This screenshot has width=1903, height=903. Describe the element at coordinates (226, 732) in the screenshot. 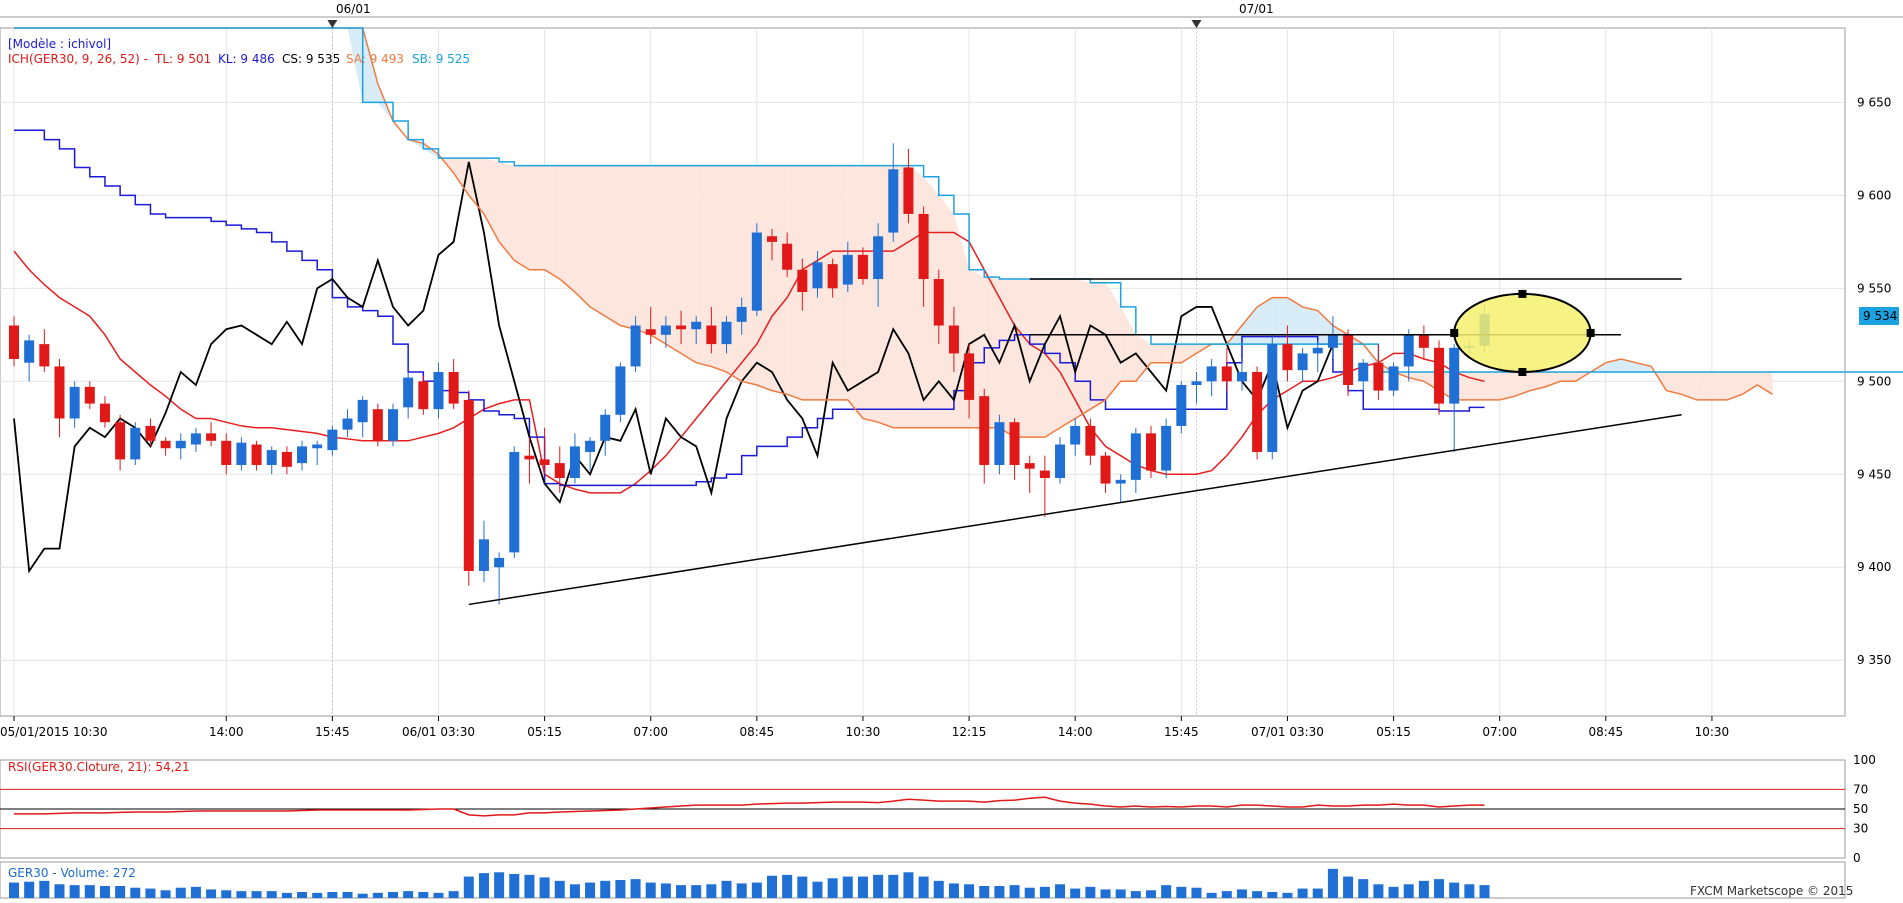

I see `x-tick-label: 14:00` at that location.